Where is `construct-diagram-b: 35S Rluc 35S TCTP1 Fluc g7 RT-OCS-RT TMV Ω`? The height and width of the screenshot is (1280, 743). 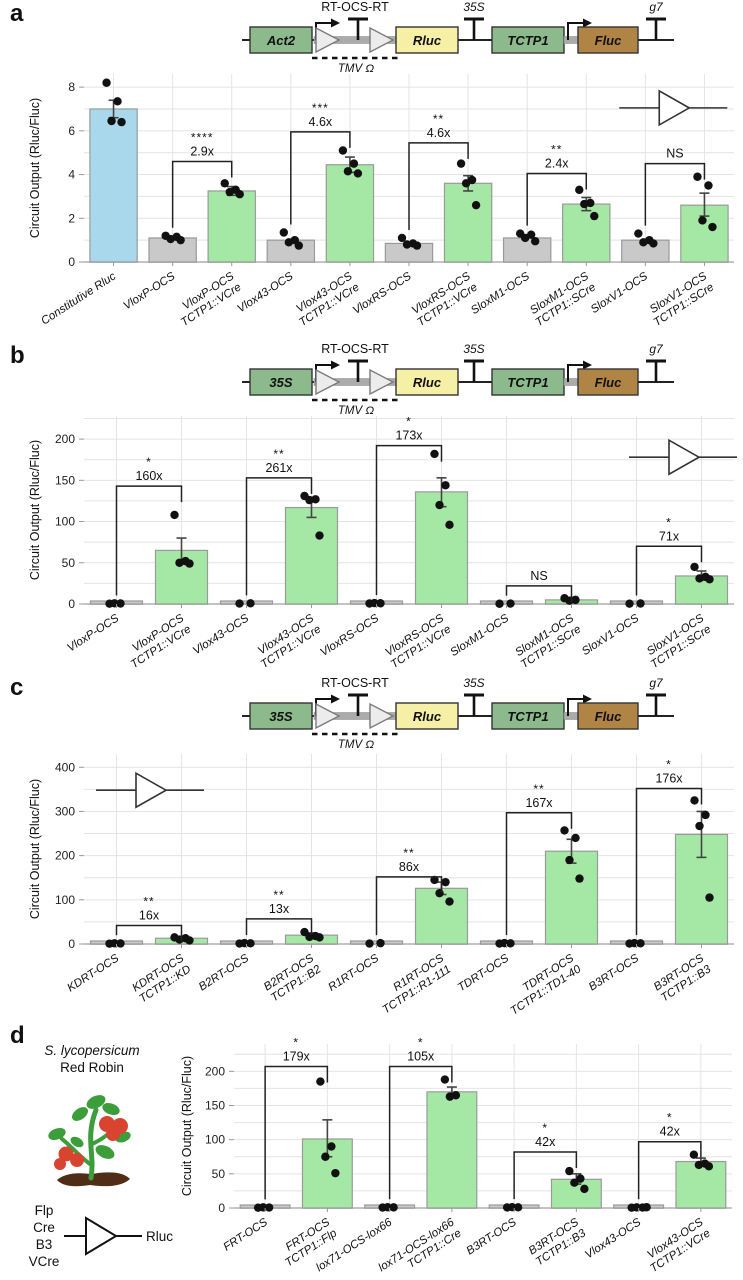 construct-diagram-b: 35S Rluc 35S TCTP1 Fluc g7 RT-OCS-RT TMV Ω is located at coordinates (458, 379).